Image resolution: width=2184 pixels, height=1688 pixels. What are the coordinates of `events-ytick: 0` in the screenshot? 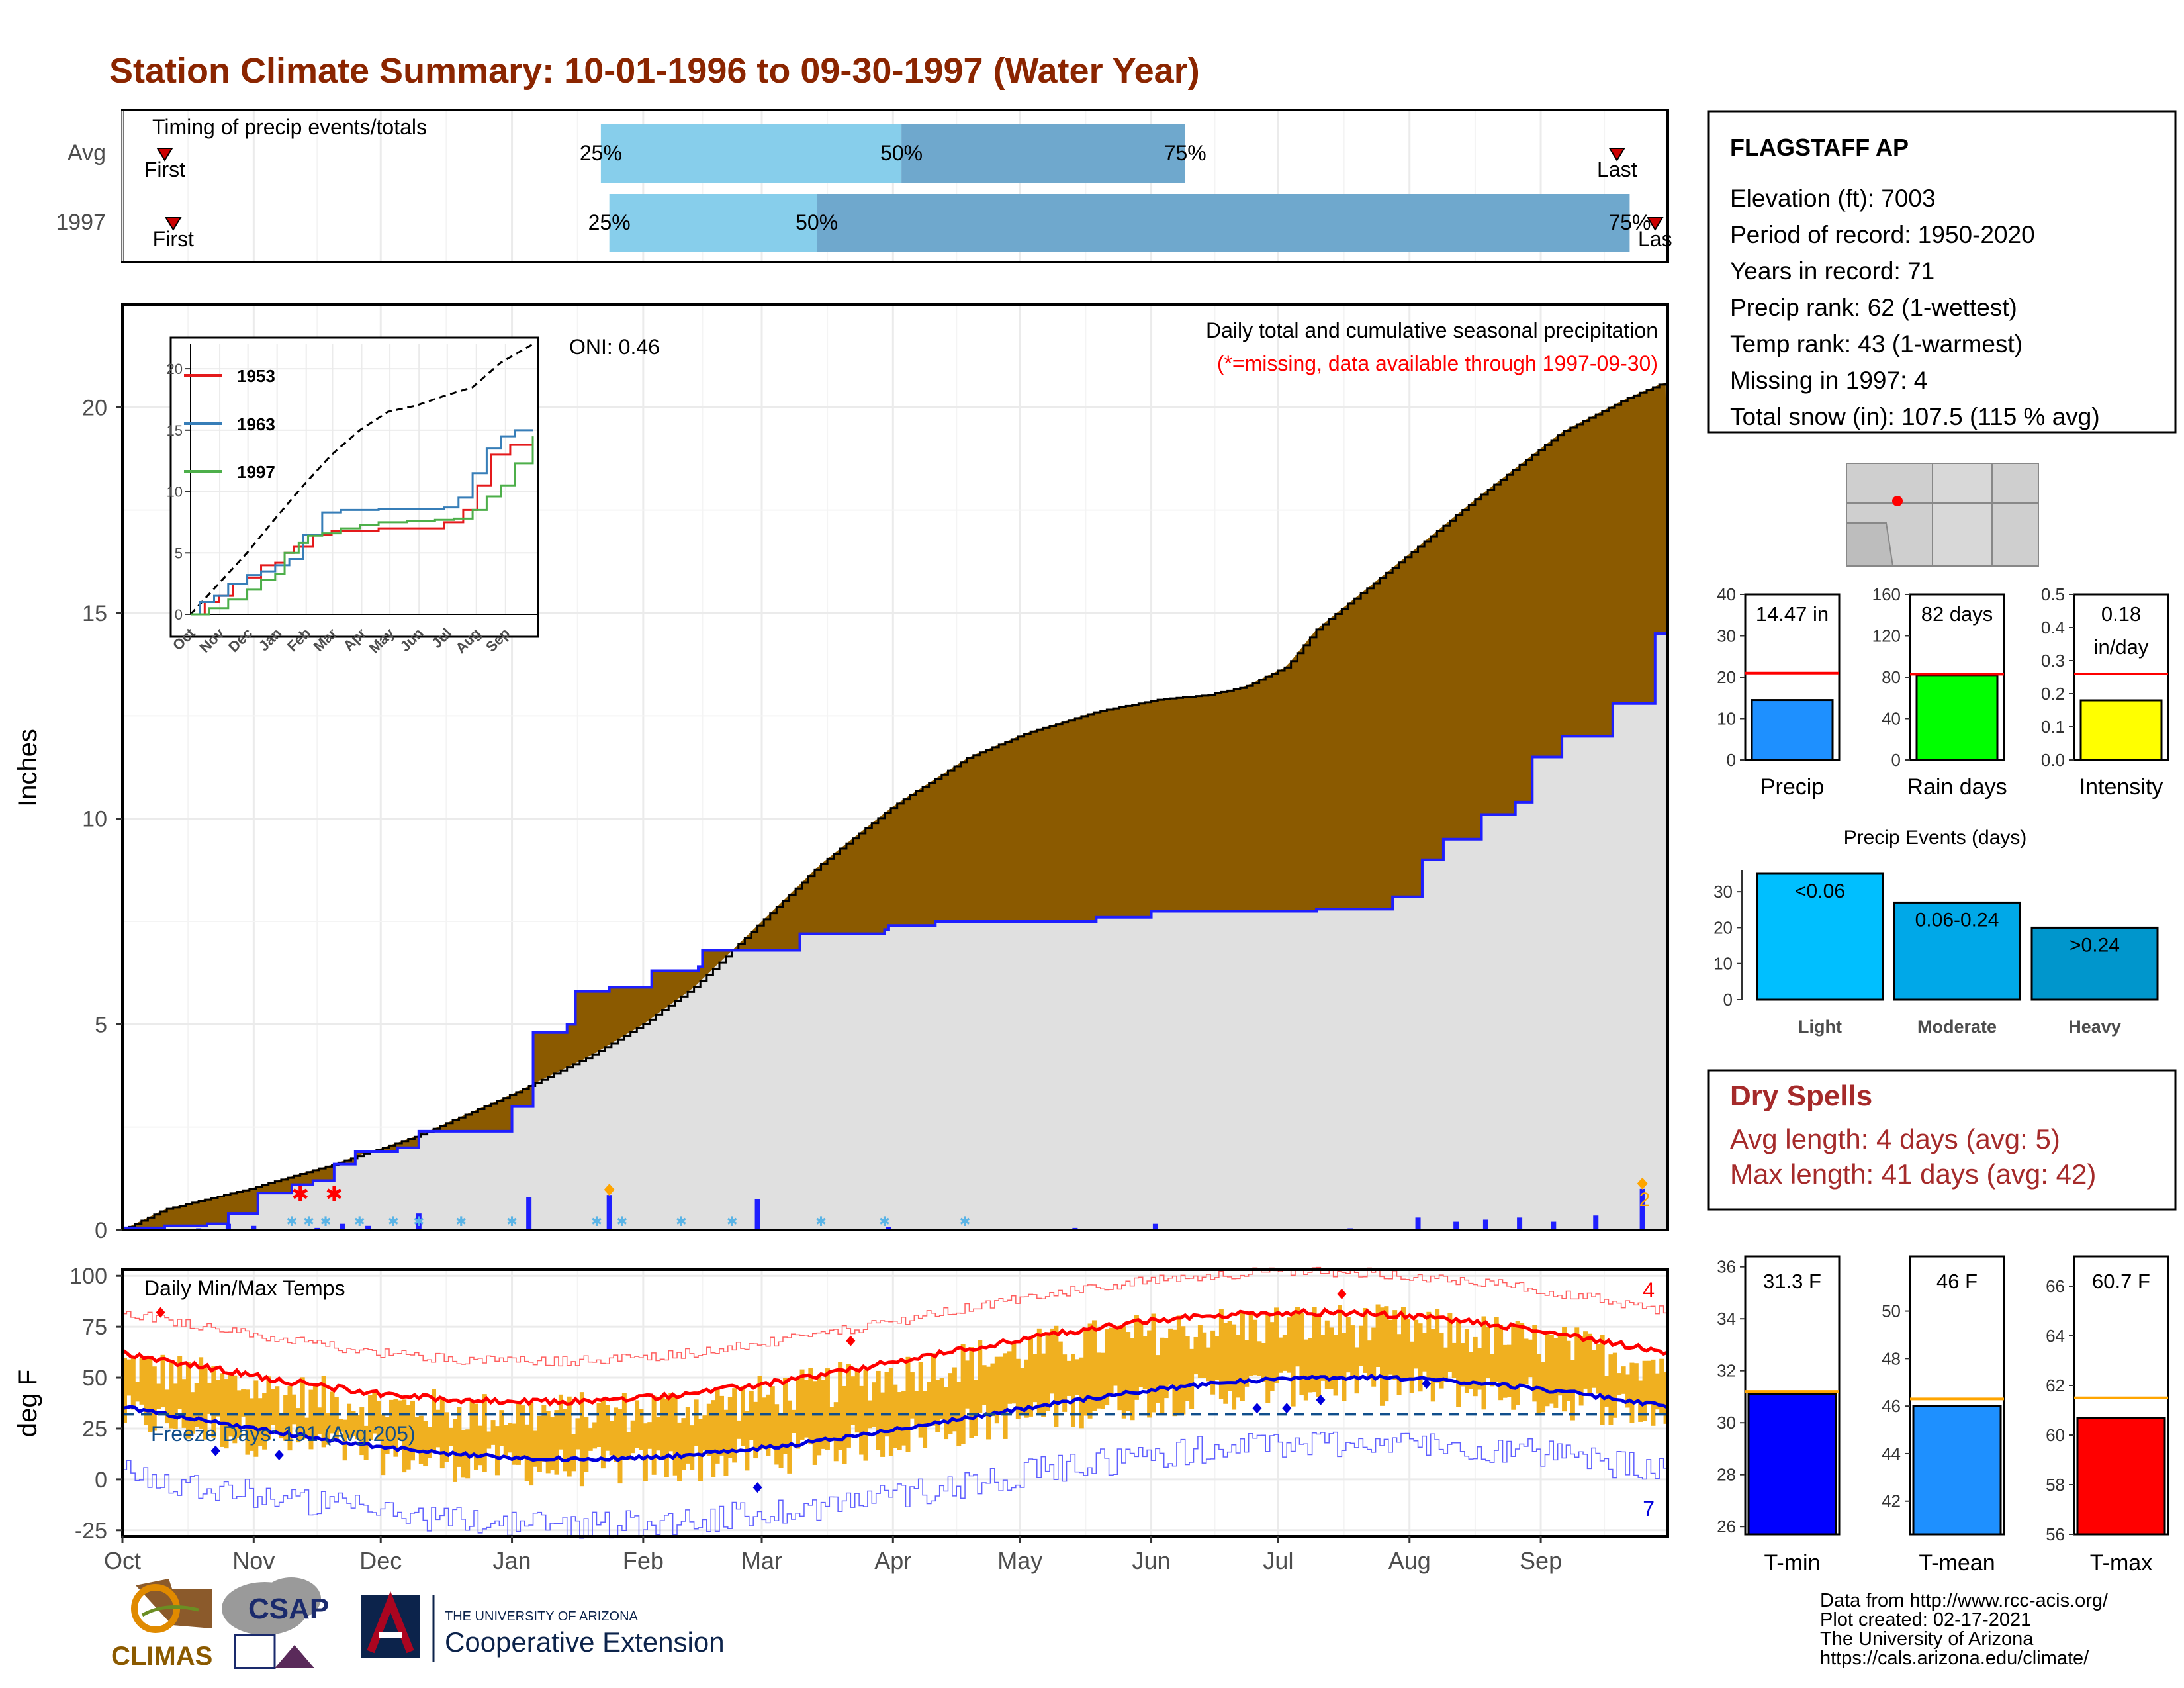 It's located at (1728, 999).